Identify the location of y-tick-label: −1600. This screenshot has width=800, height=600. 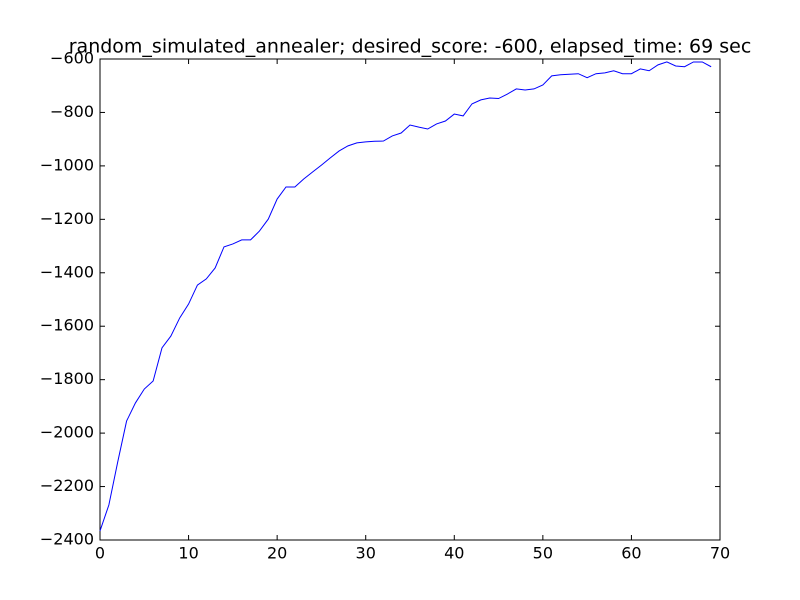
(67, 325).